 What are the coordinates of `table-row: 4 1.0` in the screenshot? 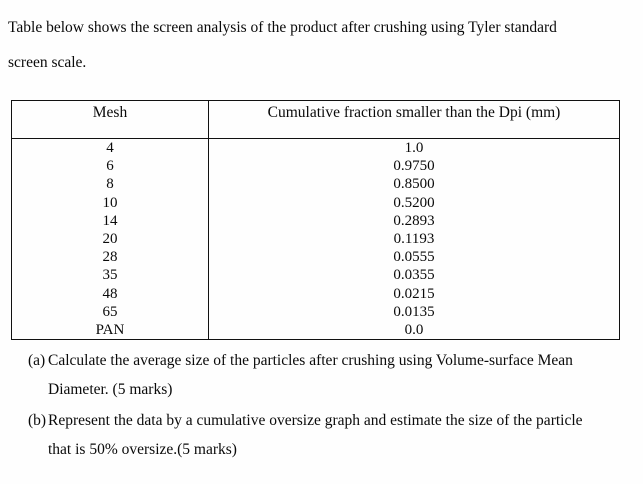 It's located at (315, 148).